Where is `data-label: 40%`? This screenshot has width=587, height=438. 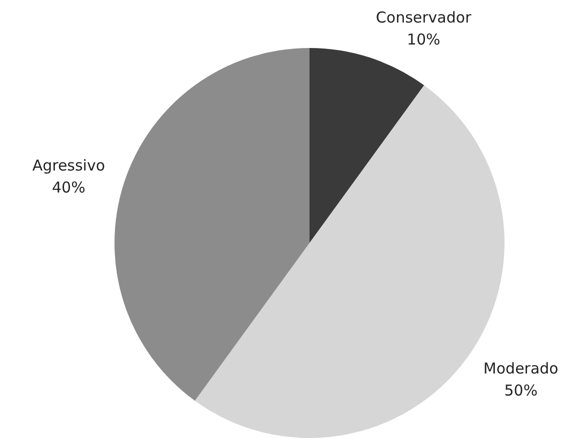
data-label: 40% is located at coordinates (69, 187).